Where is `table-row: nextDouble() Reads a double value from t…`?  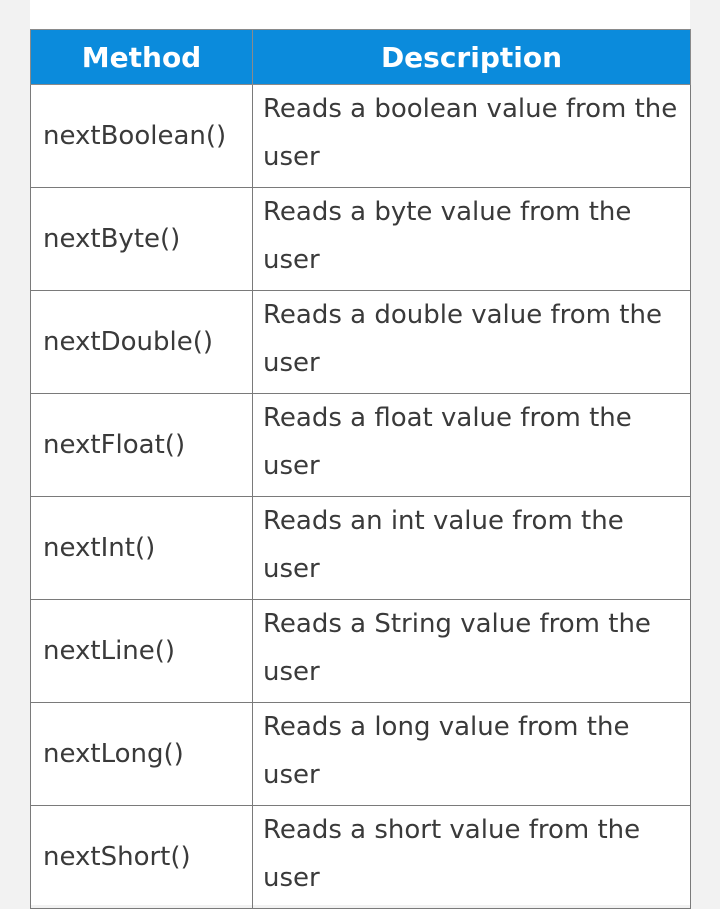
table-row: nextDouble() Reads a double value from t… is located at coordinates (360, 342).